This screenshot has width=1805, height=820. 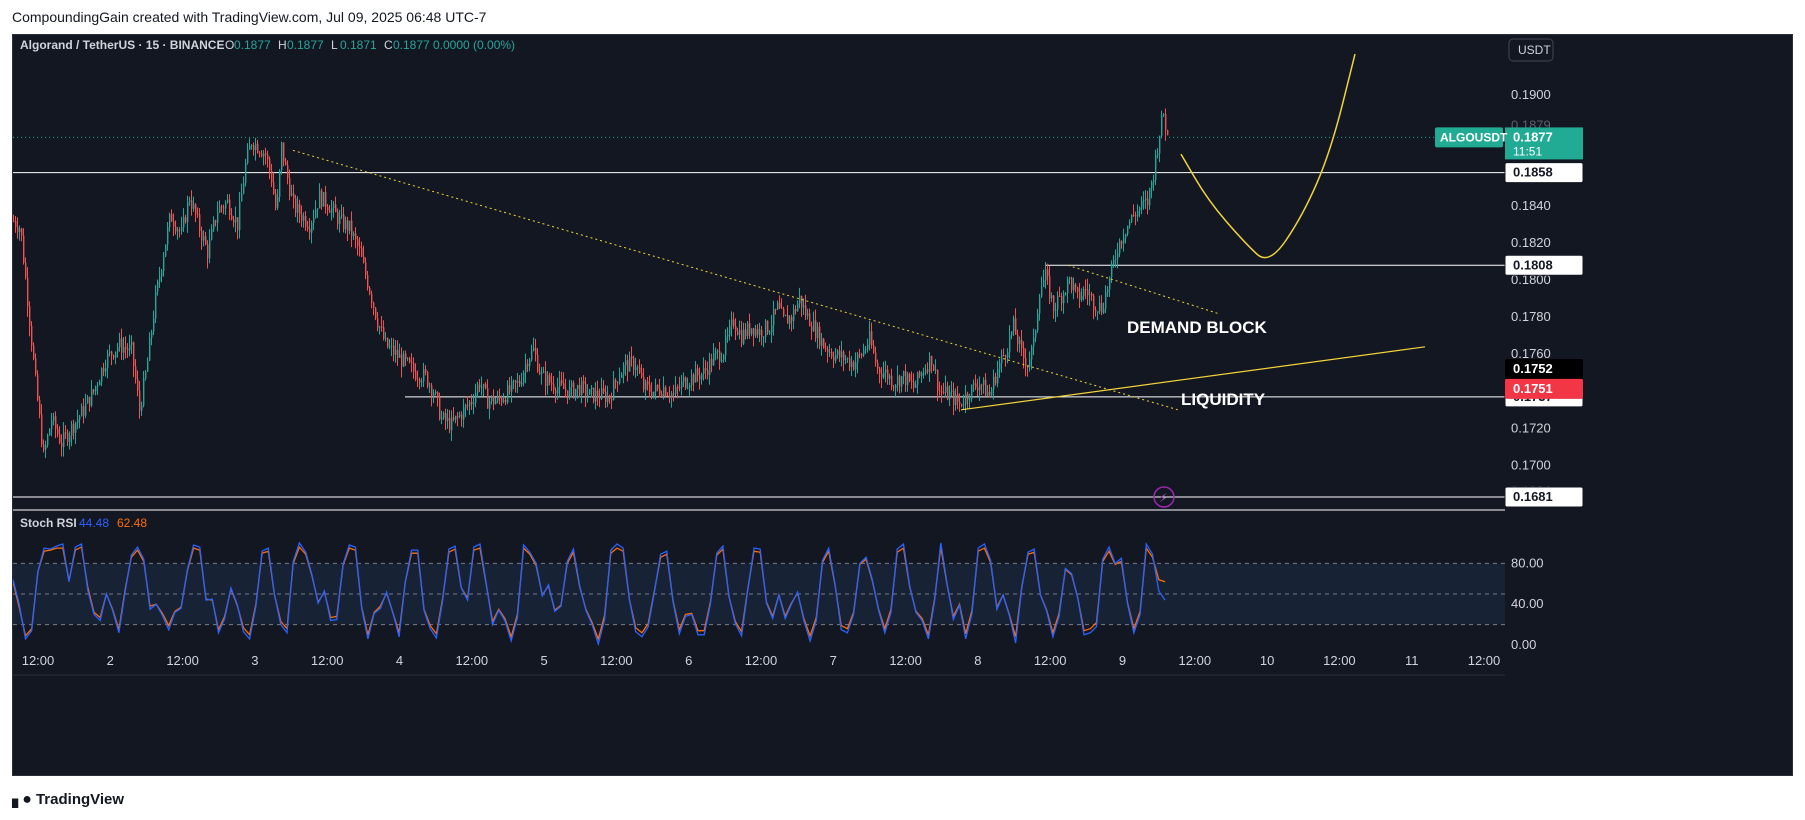 I want to click on ohlc-key-L: L, so click(x=334, y=45).